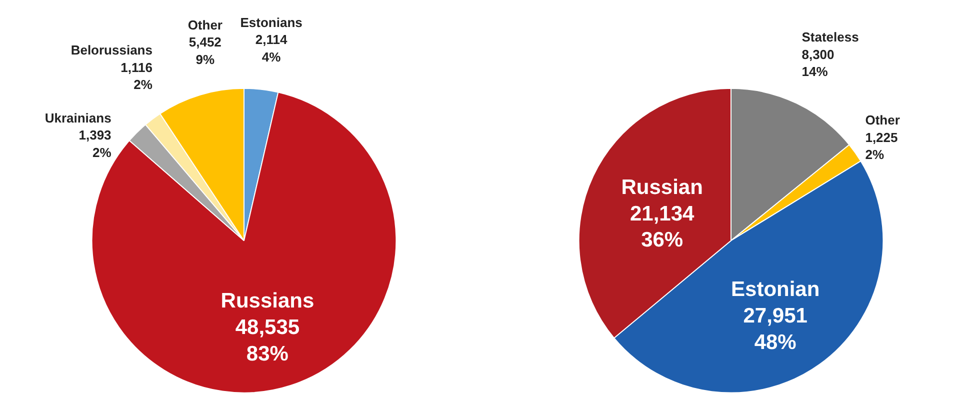  Describe the element at coordinates (881, 146) in the screenshot. I see `data-label: 1,225 2%` at that location.